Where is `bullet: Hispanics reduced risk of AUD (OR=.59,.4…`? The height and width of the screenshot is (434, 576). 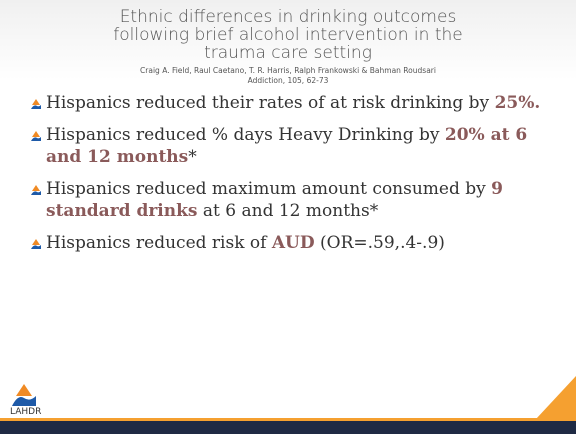
bullet: Hispanics reduced risk of AUD (OR=.59,.4… is located at coordinates (290, 243).